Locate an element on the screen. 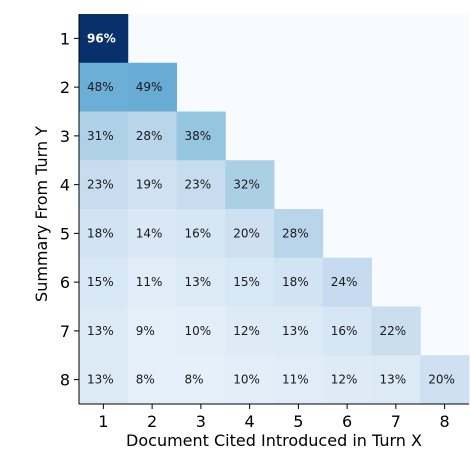  cell-value-label-r7-c4: 12% is located at coordinates (246, 331).